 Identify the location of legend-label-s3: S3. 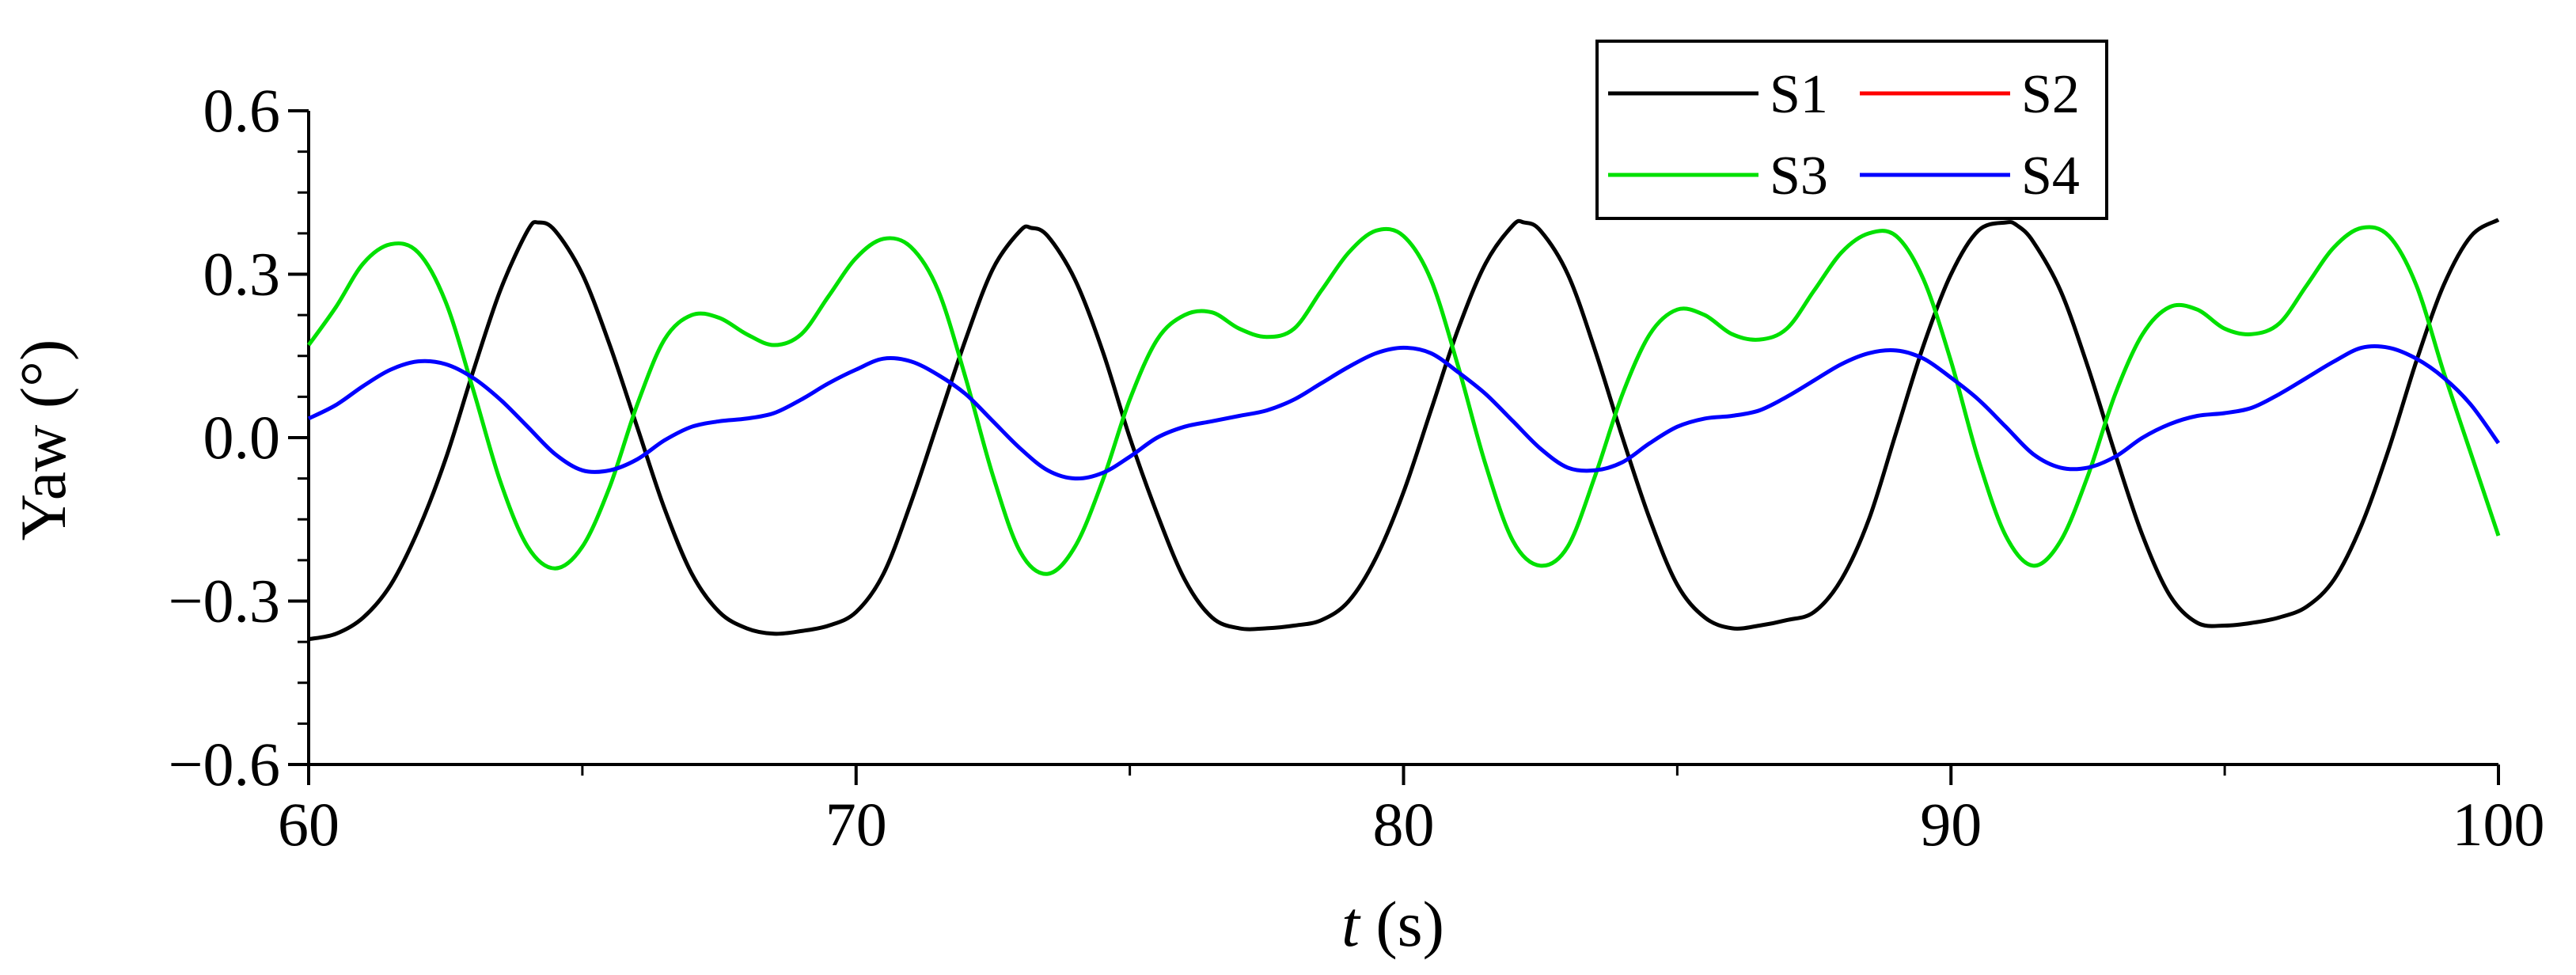
(1799, 177).